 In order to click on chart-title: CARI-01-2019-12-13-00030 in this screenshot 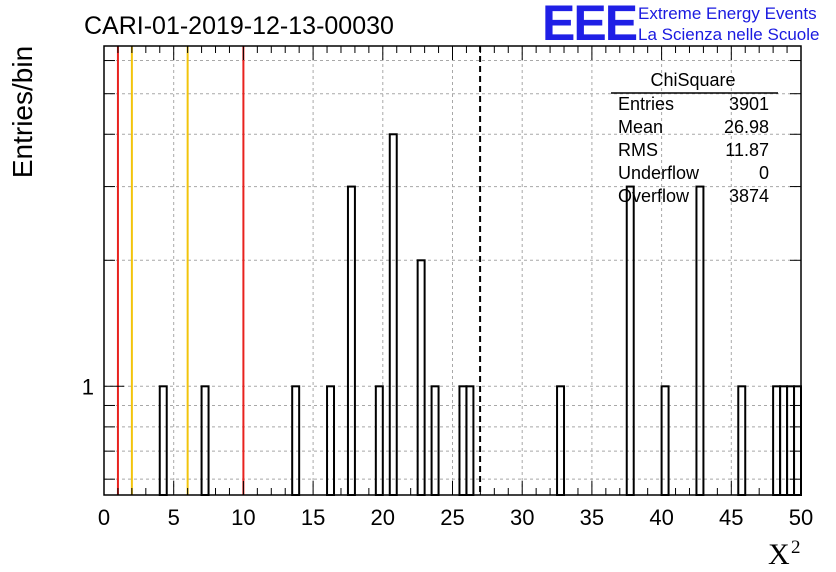, I will do `click(239, 26)`.